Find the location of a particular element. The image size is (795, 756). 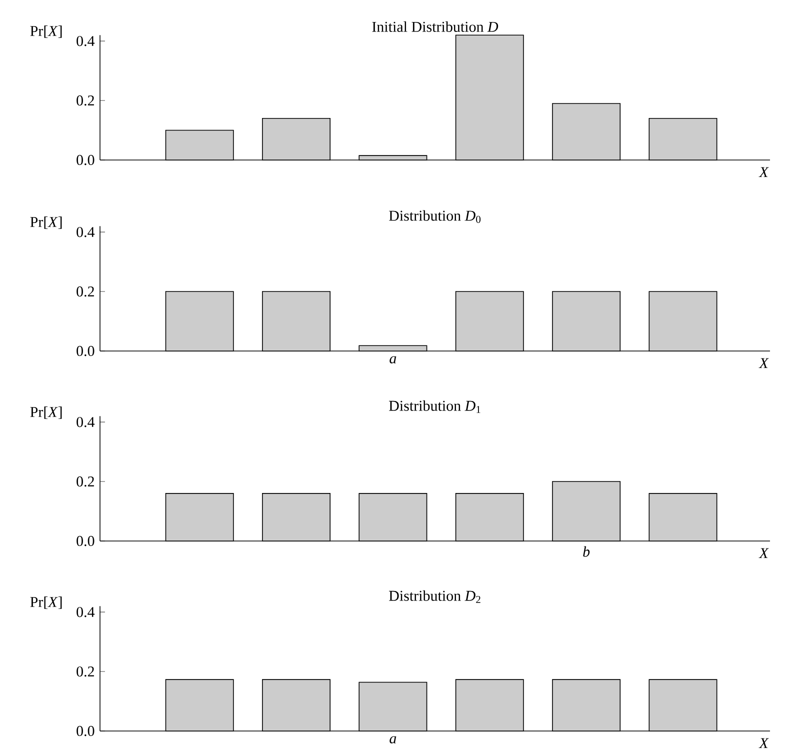

chart-title: Distribution D$_{1}$ is located at coordinates (434, 406).